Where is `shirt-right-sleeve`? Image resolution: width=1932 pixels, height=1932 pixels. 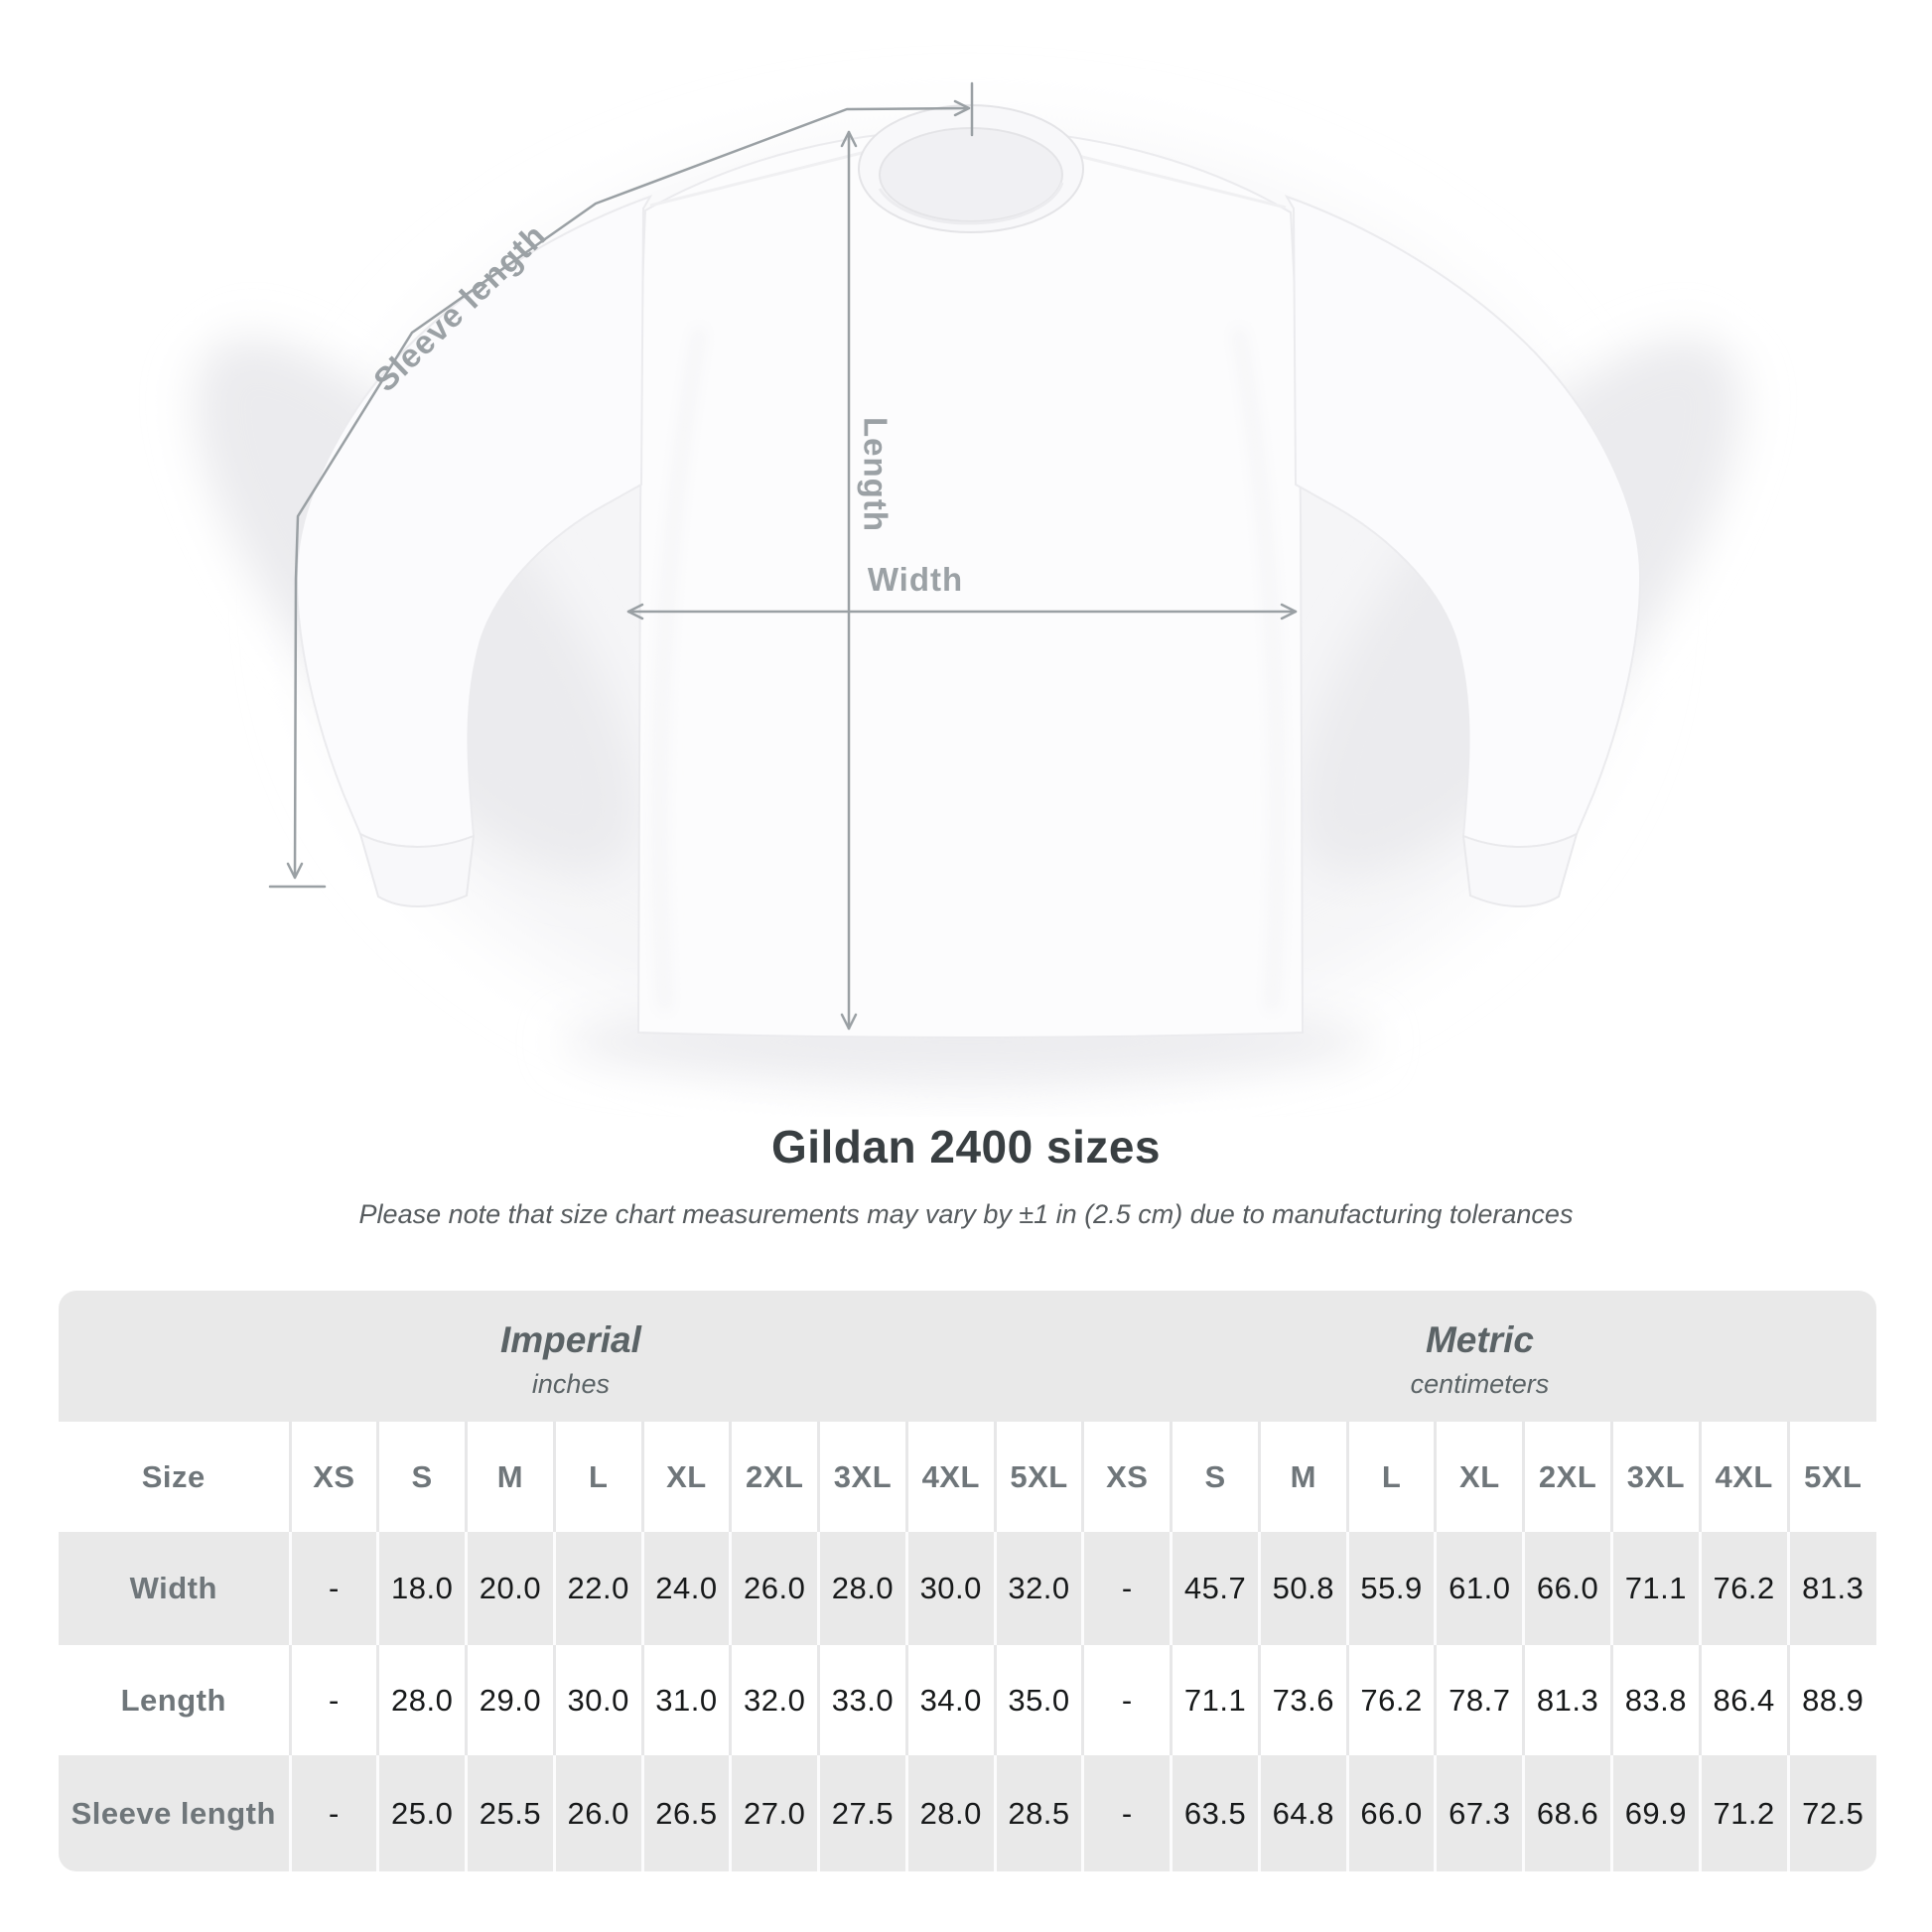
shirt-right-sleeve is located at coordinates (1463, 551).